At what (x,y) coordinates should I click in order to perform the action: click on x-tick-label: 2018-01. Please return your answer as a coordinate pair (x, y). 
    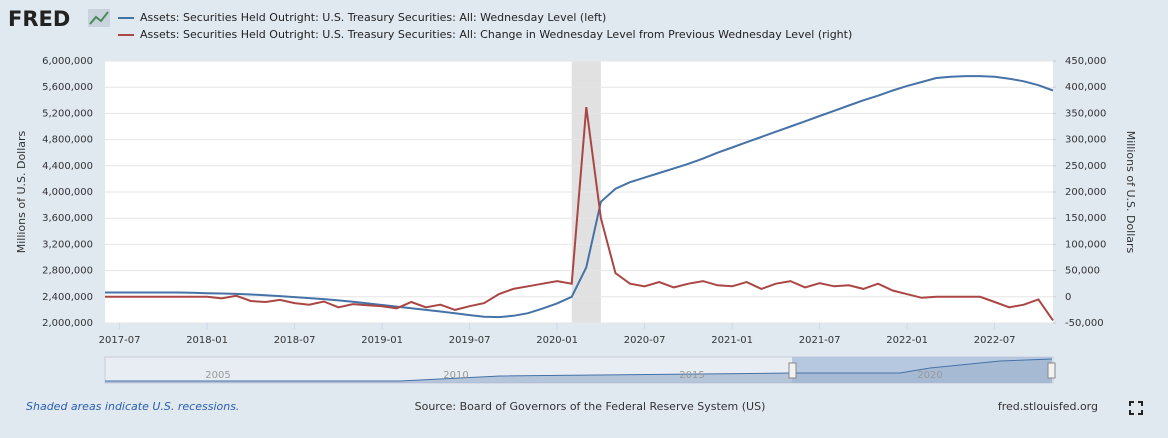
    Looking at the image, I should click on (207, 340).